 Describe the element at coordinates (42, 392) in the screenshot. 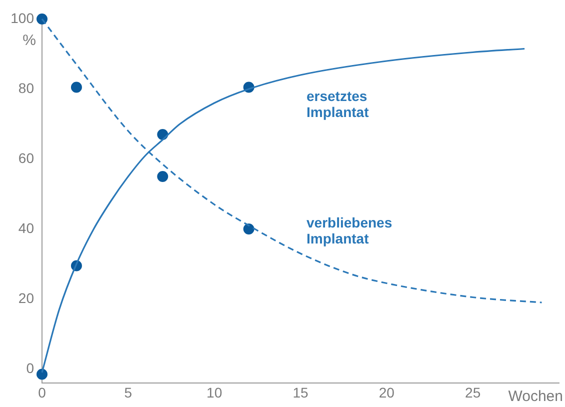

I see `x-tick-label: 0` at that location.